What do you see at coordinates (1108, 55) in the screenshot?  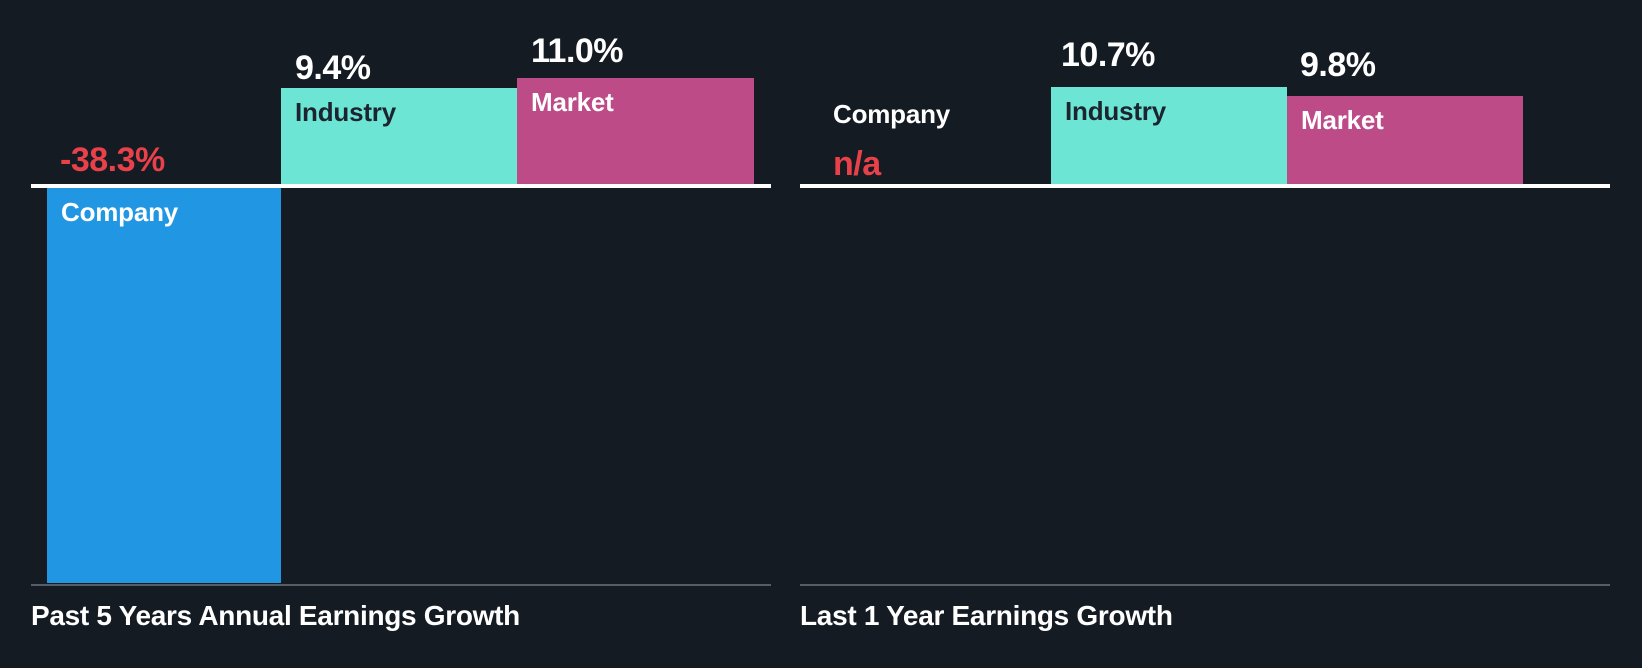 I see `industry-value-label: 10.7%` at bounding box center [1108, 55].